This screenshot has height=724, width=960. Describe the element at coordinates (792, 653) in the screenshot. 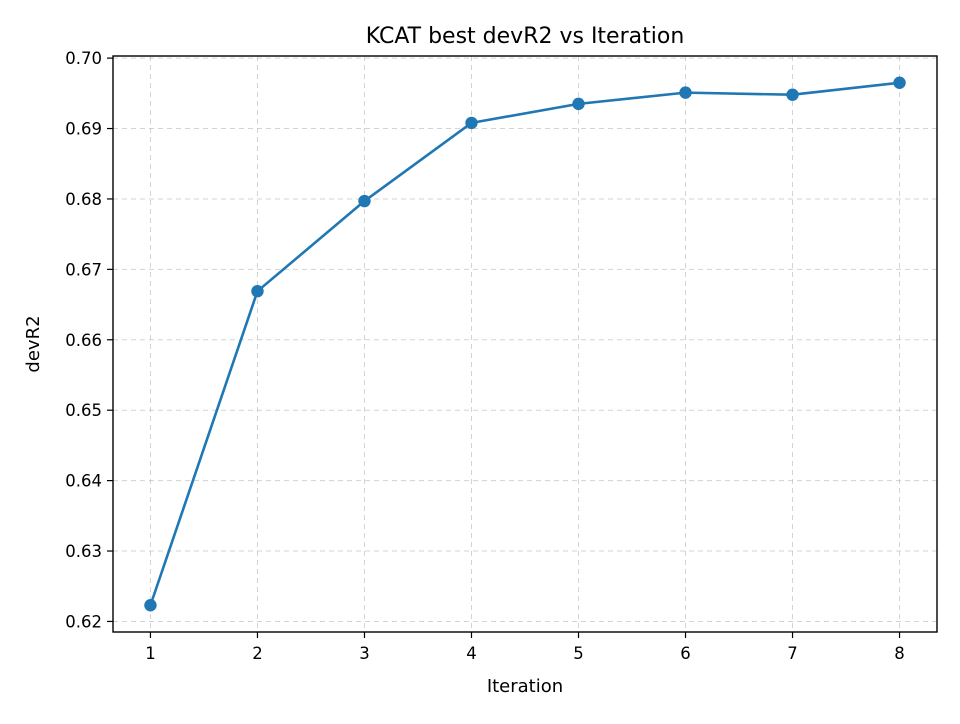

I see `x-tick-label: 7` at that location.